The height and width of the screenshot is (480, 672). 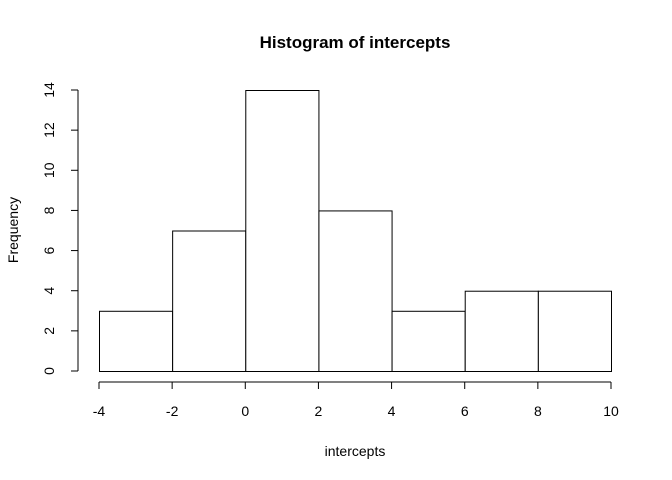 I want to click on x-tick-label: -2, so click(x=172, y=411).